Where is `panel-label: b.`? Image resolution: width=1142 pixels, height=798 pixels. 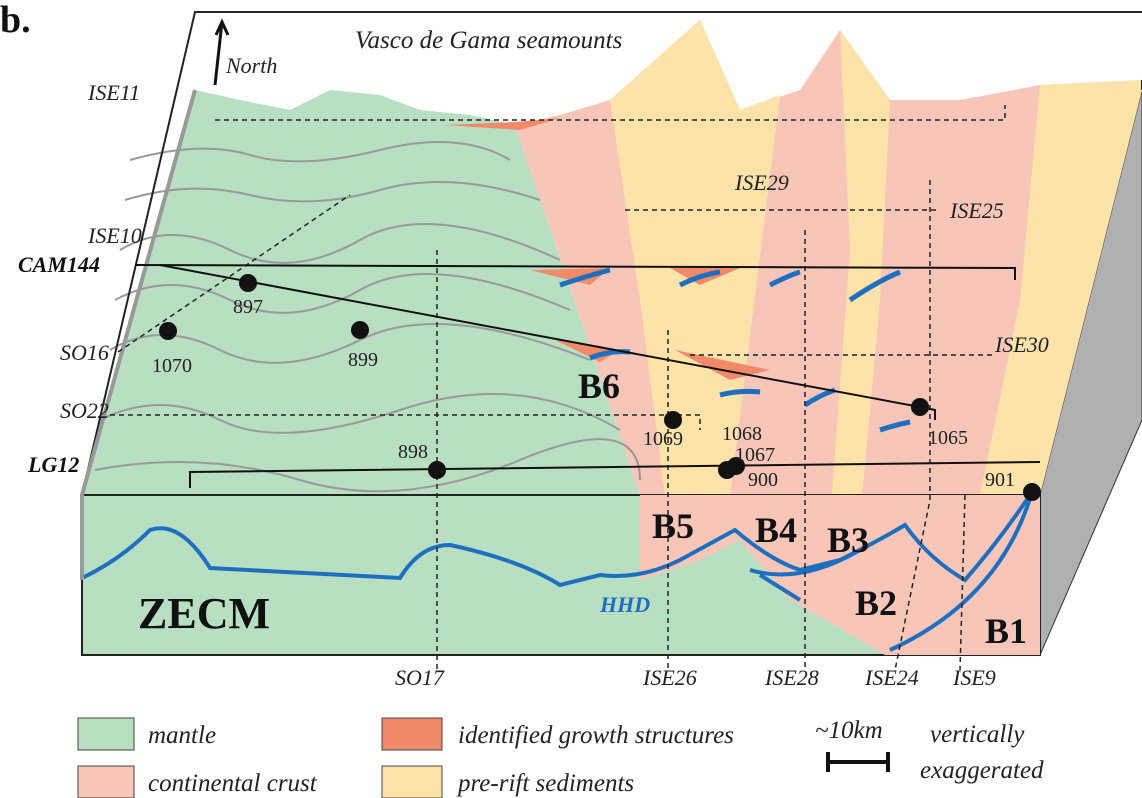 panel-label: b. is located at coordinates (15, 20).